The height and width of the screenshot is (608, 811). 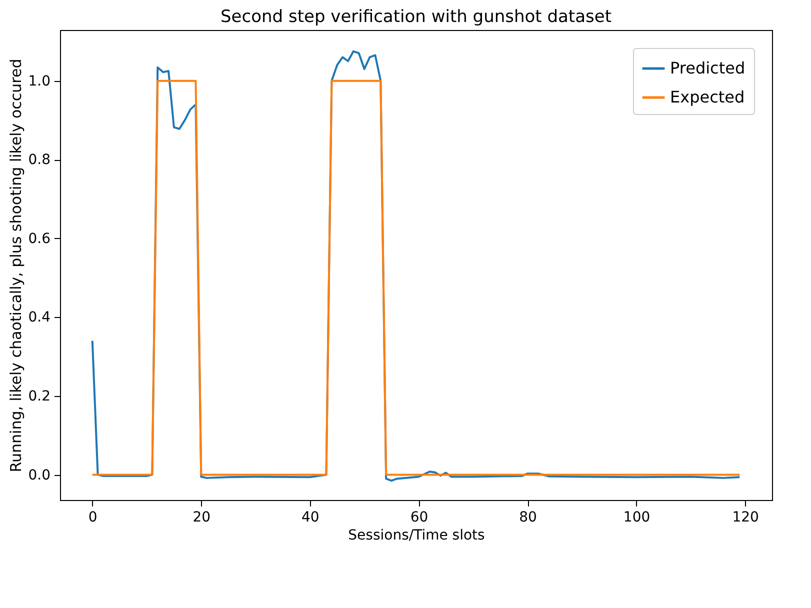 I want to click on y-axis-title: Running, likely chaotically, plus shooting likely occured, so click(x=16, y=265).